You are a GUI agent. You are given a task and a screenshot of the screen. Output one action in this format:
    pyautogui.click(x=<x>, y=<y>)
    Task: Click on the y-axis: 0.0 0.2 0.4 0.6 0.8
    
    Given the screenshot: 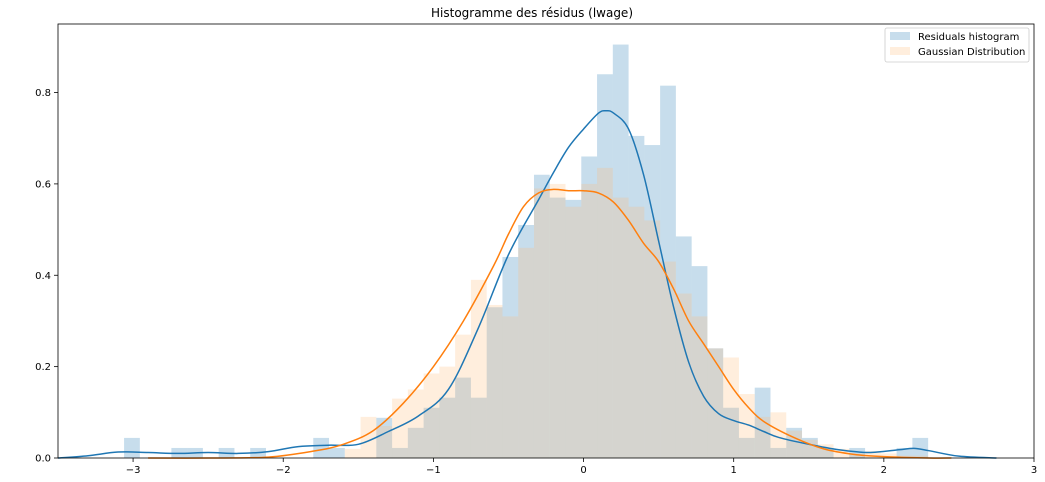 What is the action you would take?
    pyautogui.click(x=46, y=276)
    